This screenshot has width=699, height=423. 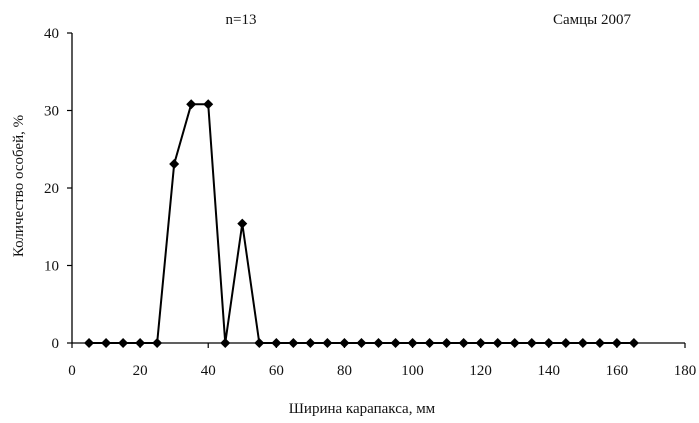 I want to click on x-tick-label: 100, so click(x=412, y=371).